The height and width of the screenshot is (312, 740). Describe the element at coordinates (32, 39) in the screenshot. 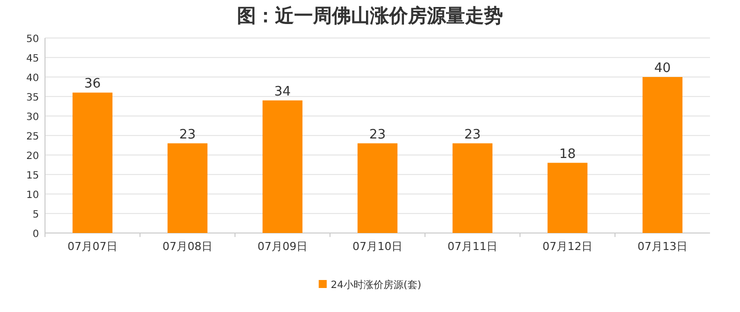

I see `y-tick-label: 50` at that location.